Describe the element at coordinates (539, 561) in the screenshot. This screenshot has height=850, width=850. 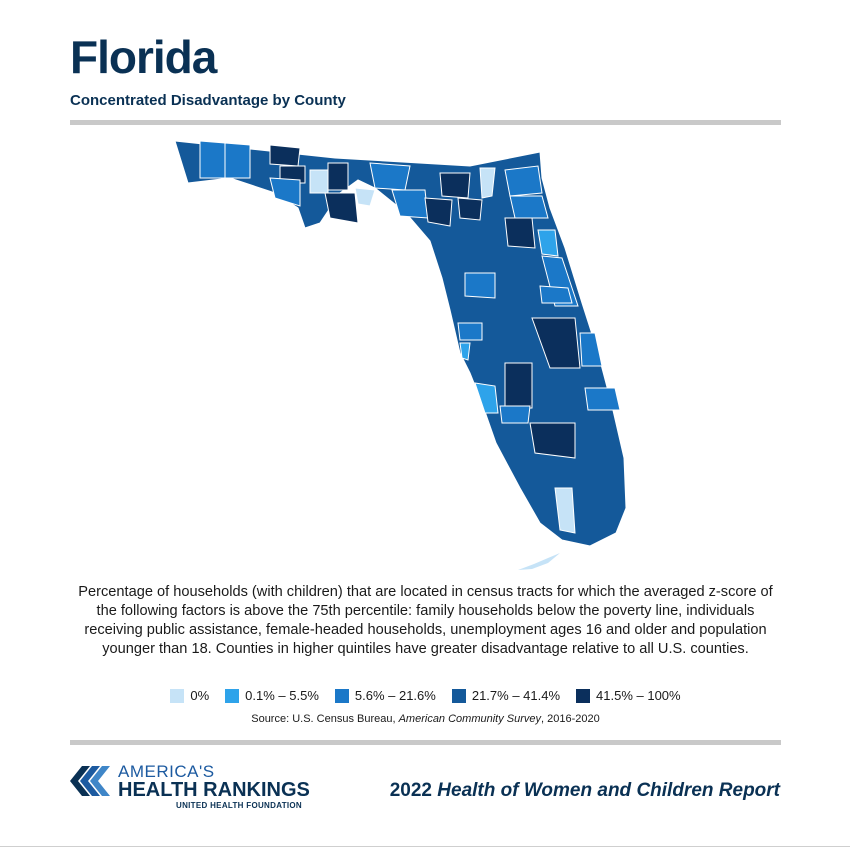
I see `florida-keys` at that location.